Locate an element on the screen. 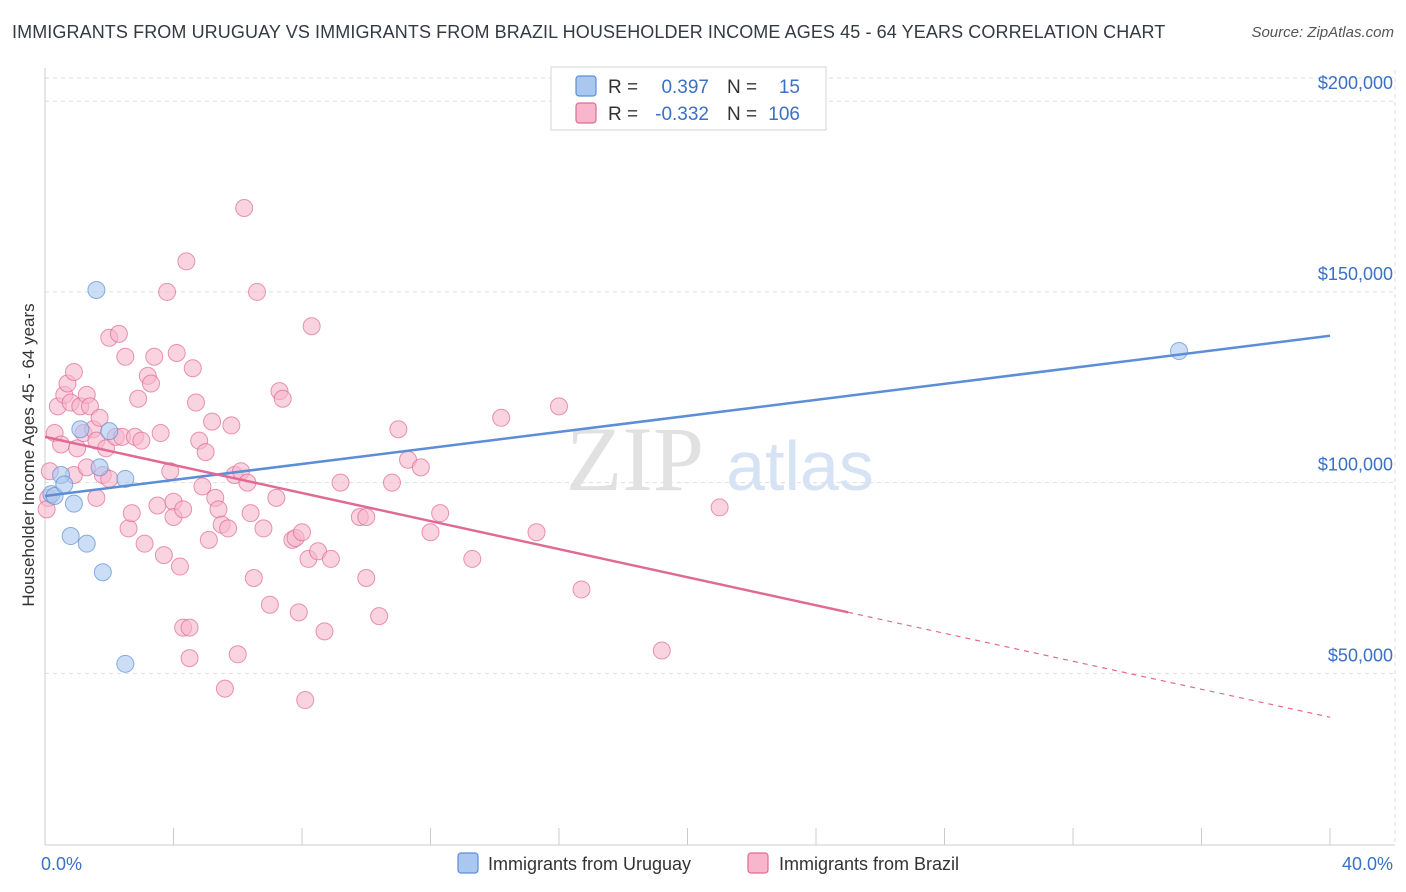 The width and height of the screenshot is (1406, 892). legend-n-value-brazil: 106 is located at coordinates (784, 114).